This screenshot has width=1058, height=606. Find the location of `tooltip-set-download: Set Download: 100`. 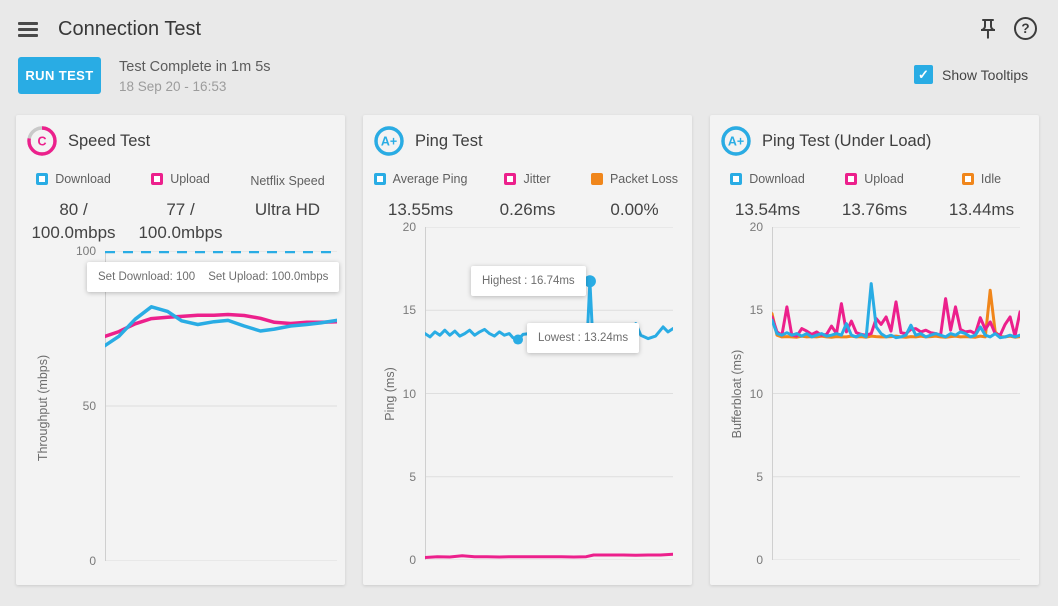

tooltip-set-download: Set Download: 100 is located at coordinates (147, 277).